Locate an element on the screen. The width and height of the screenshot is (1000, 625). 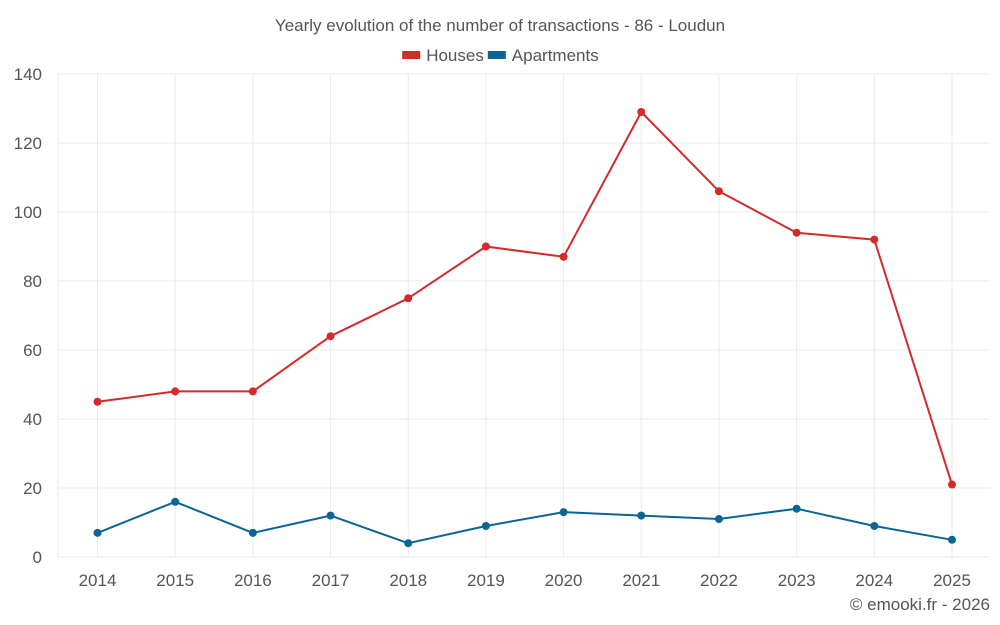
x-tick-label: 2018 is located at coordinates (408, 580).